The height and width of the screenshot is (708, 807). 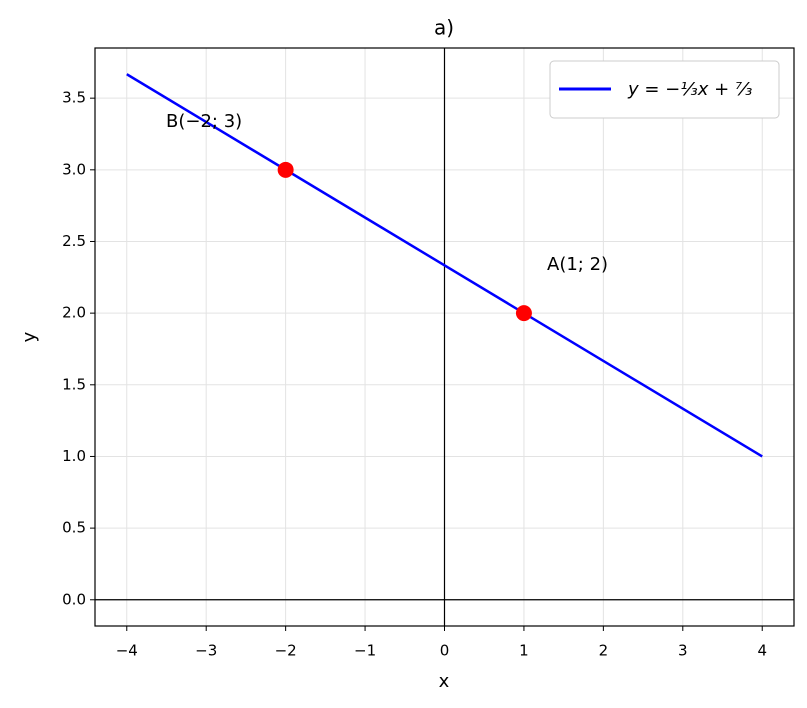 I want to click on x-tick-label: 2, so click(x=604, y=651).